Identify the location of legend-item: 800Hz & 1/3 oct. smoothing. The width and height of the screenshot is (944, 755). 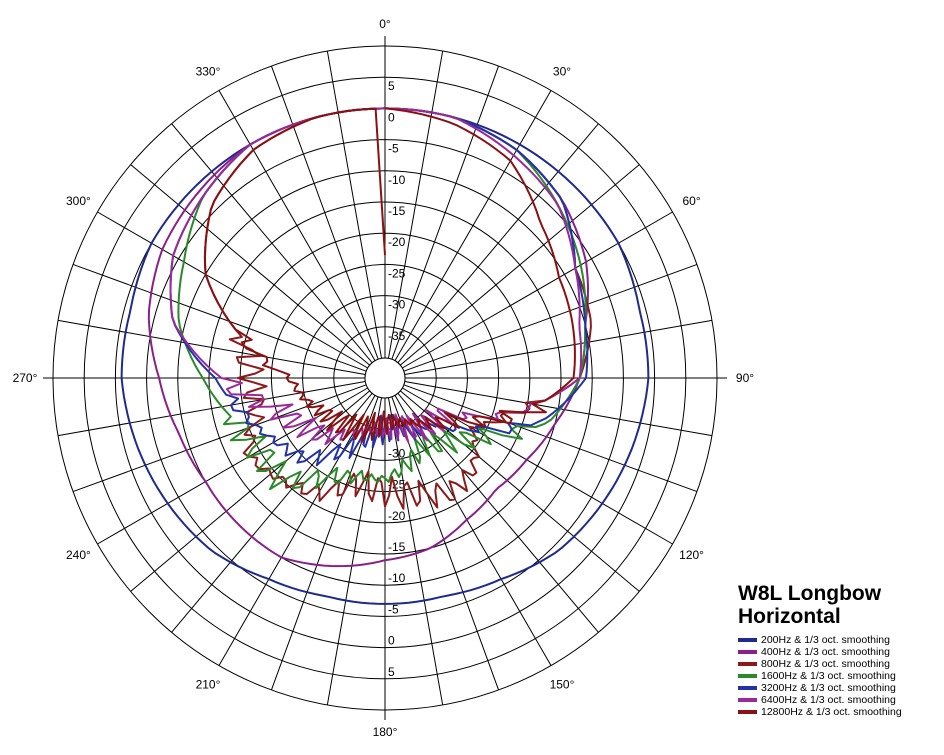
(841, 664).